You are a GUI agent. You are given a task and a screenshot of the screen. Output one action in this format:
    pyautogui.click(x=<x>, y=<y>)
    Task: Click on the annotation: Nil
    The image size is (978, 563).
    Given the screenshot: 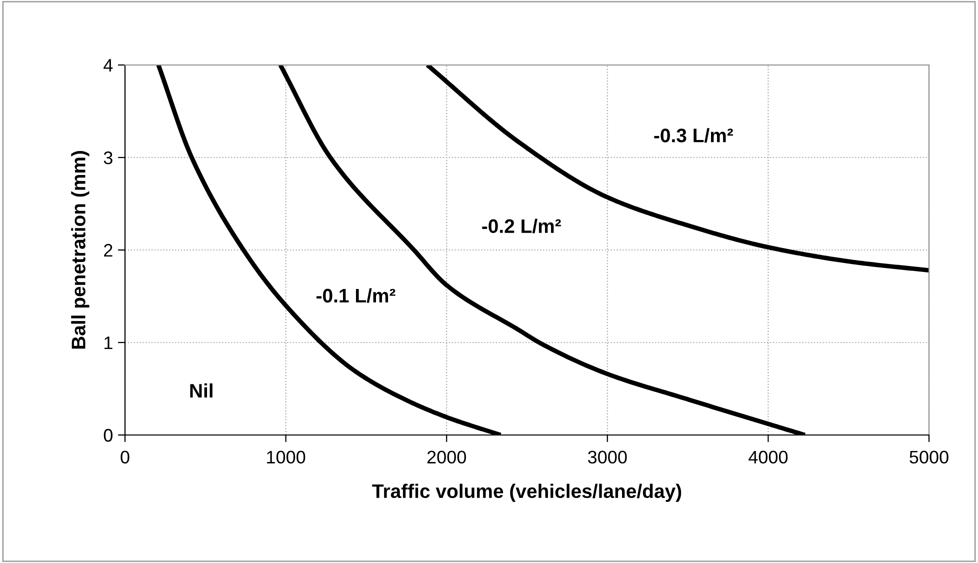 What is the action you would take?
    pyautogui.click(x=201, y=390)
    